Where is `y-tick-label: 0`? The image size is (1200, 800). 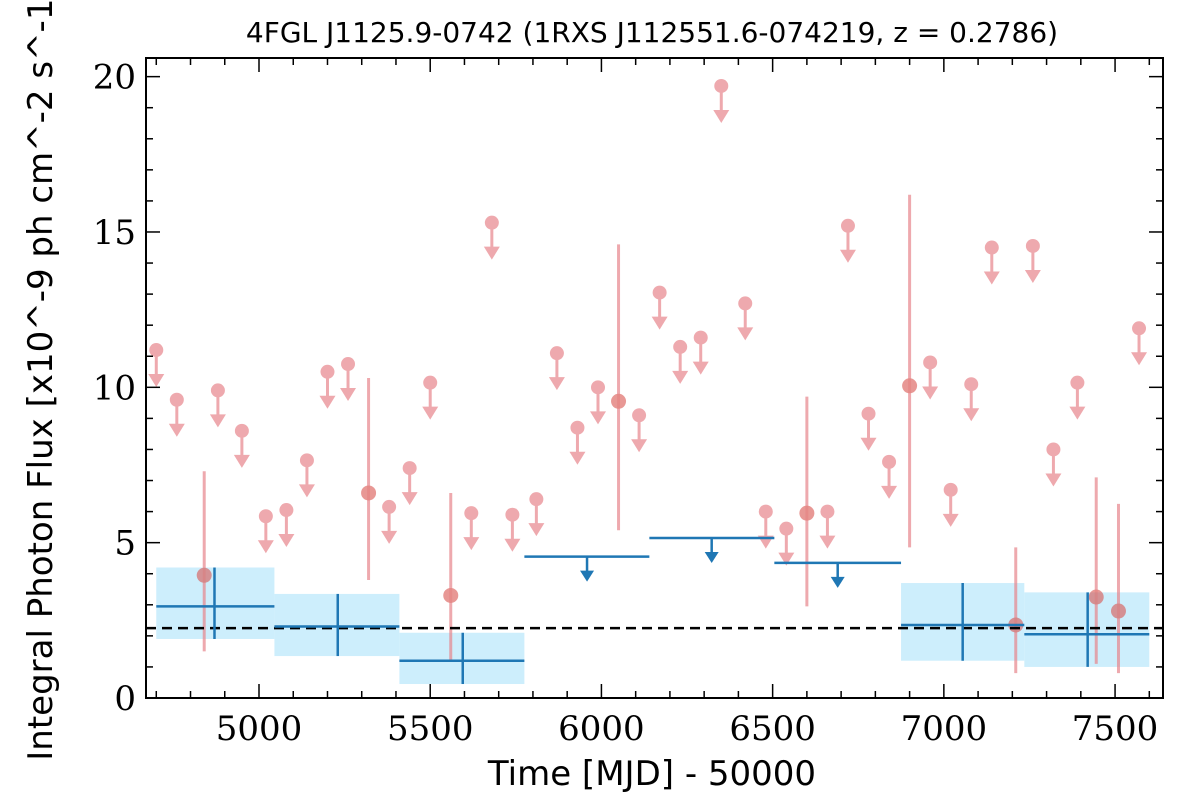
y-tick-label: 0 is located at coordinates (125, 699).